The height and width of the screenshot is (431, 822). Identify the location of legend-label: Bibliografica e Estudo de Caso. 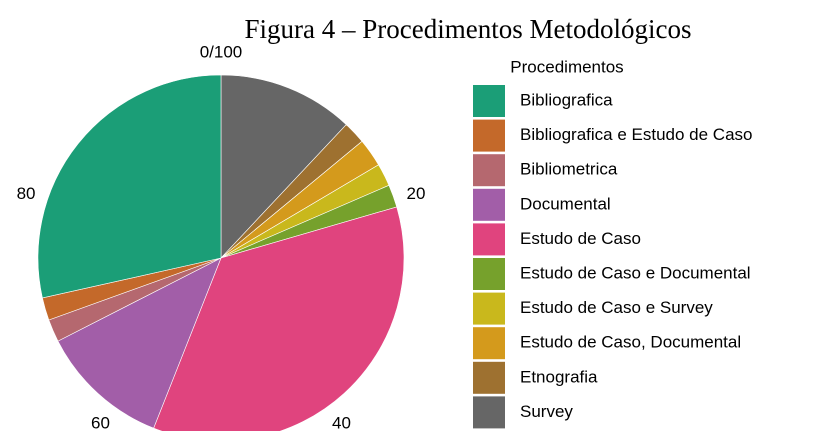
(636, 134).